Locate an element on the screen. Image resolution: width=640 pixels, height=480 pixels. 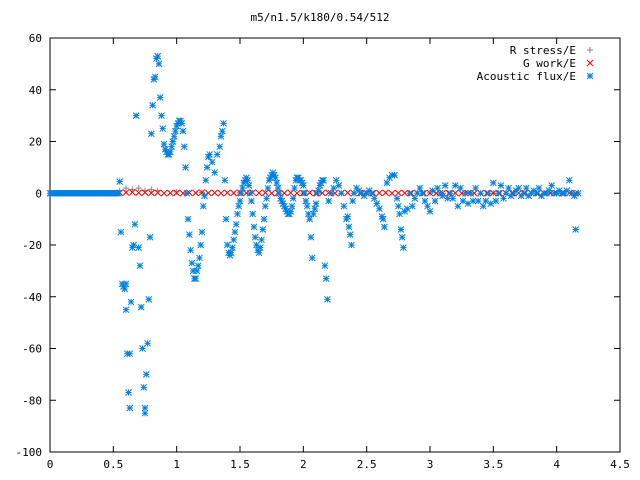
x-tick-label: 1 is located at coordinates (176, 464).